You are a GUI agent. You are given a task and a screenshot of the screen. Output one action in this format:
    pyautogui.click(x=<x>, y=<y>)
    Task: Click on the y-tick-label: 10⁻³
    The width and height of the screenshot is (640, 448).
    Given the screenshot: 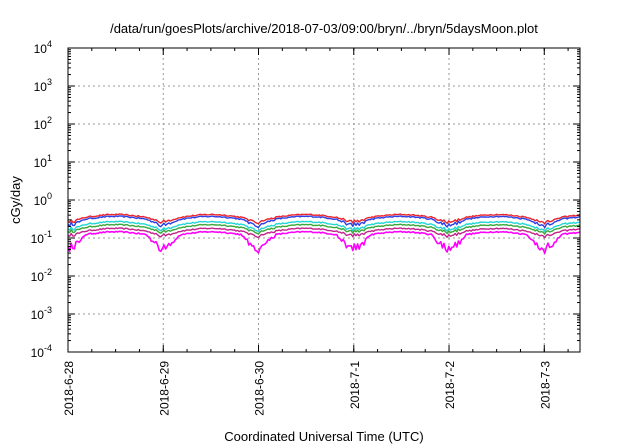 What is the action you would take?
    pyautogui.click(x=41, y=313)
    